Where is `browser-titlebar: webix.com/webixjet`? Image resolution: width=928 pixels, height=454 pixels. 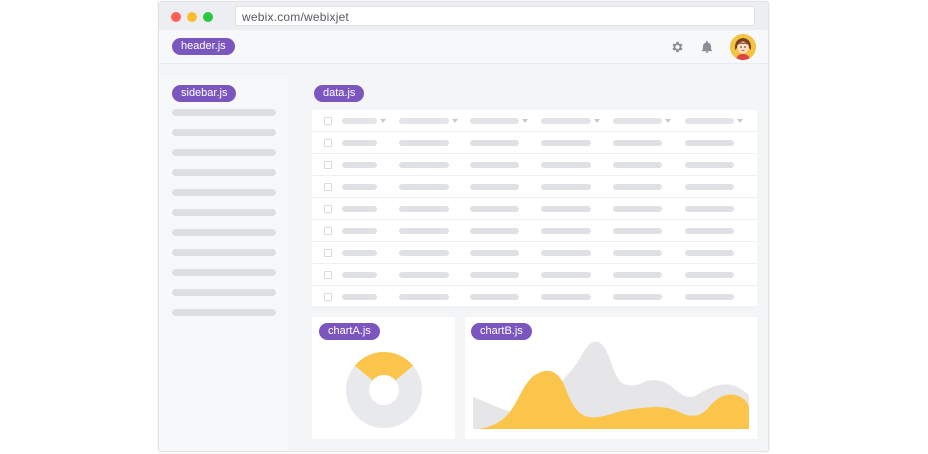 browser-titlebar: webix.com/webixjet is located at coordinates (463, 16).